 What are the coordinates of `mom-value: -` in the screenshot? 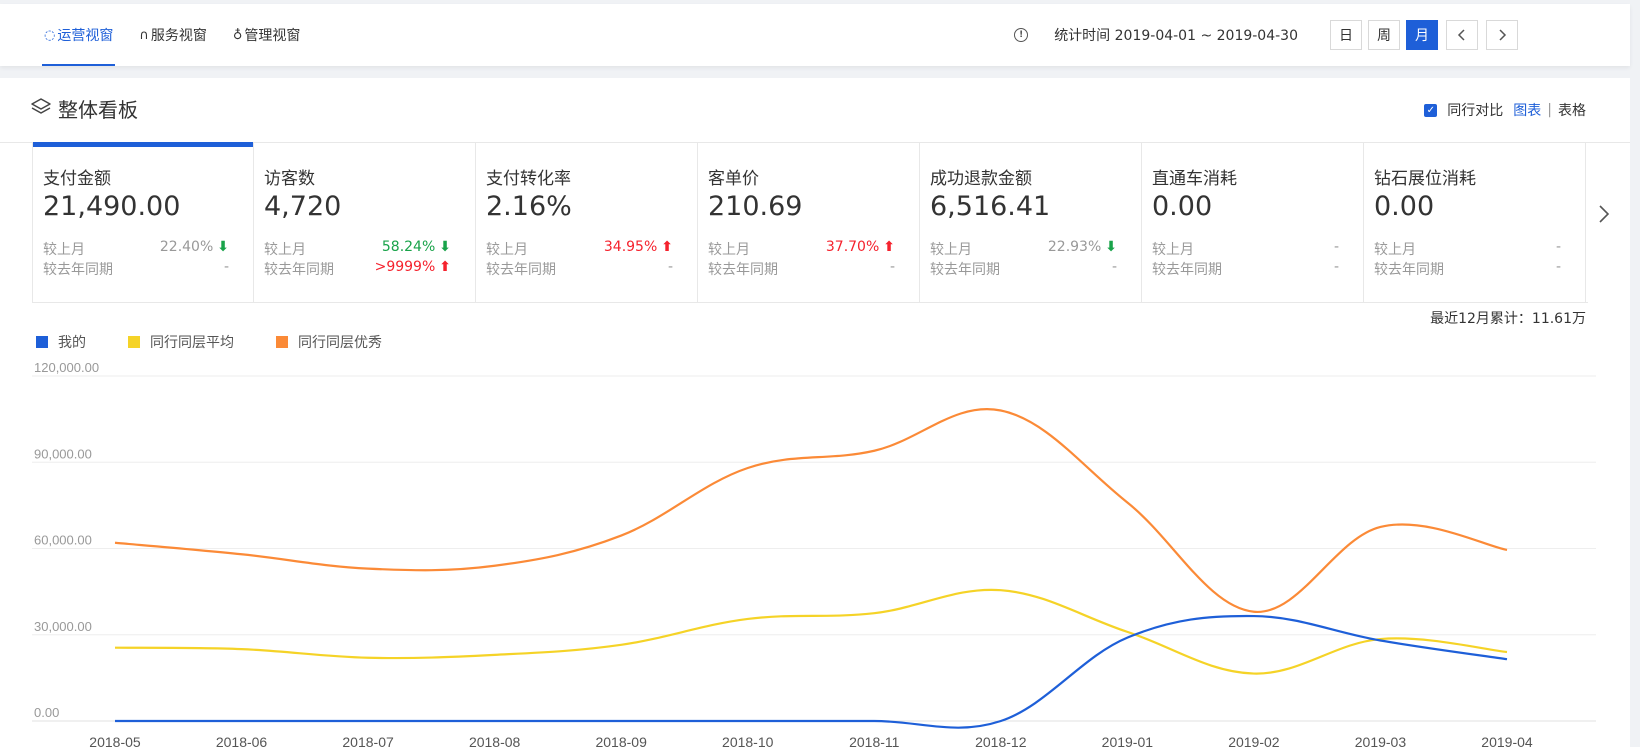 It's located at (1558, 247).